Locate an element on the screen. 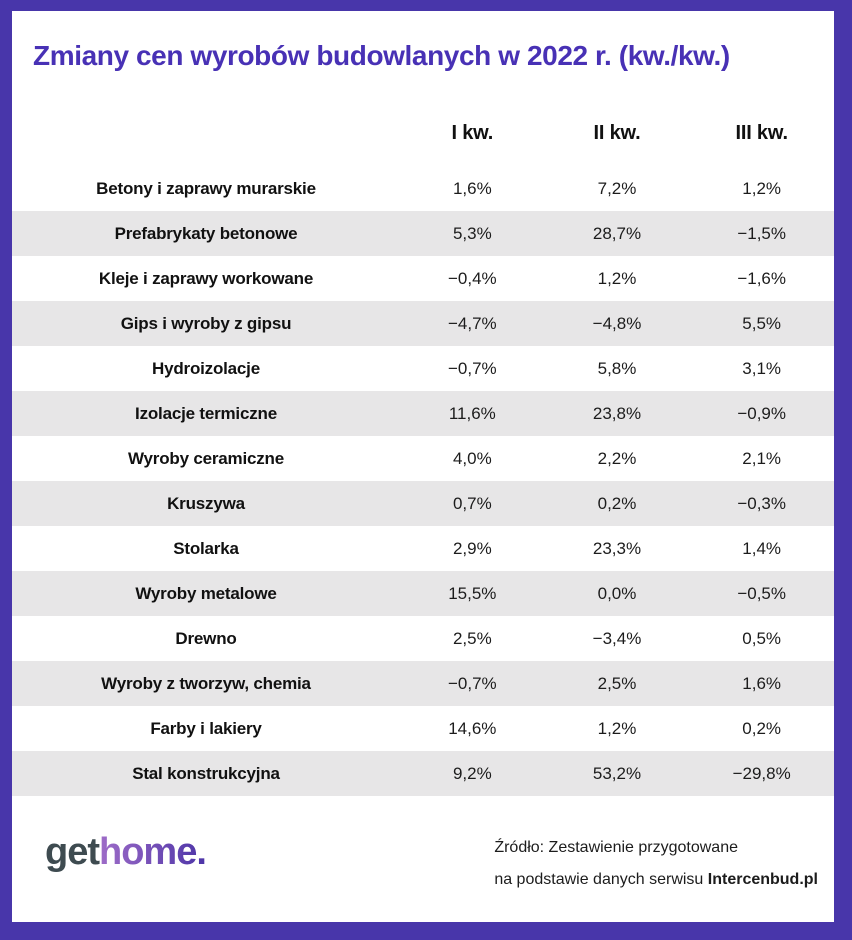 The image size is (852, 940). row-value-q3: 3,1% is located at coordinates (762, 368).